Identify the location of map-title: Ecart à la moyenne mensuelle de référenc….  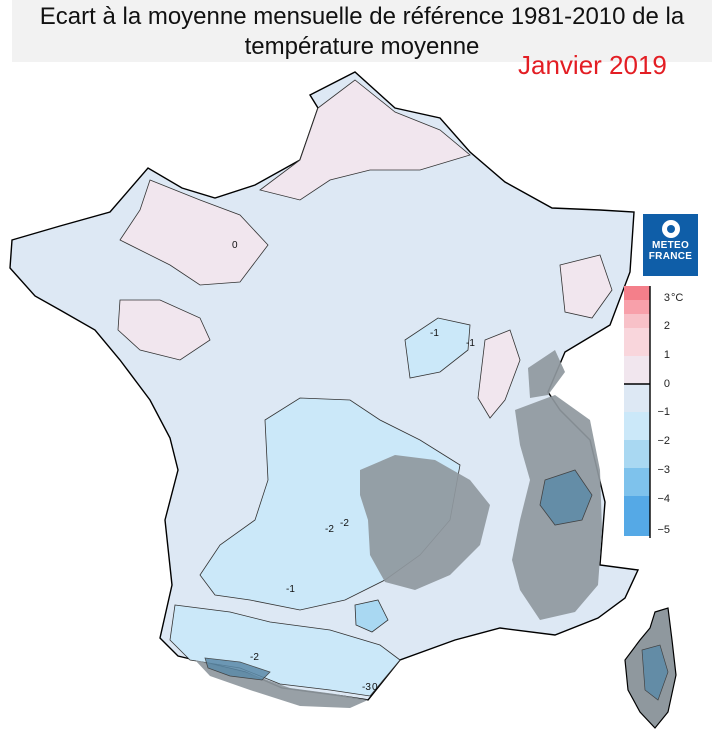
(362, 31).